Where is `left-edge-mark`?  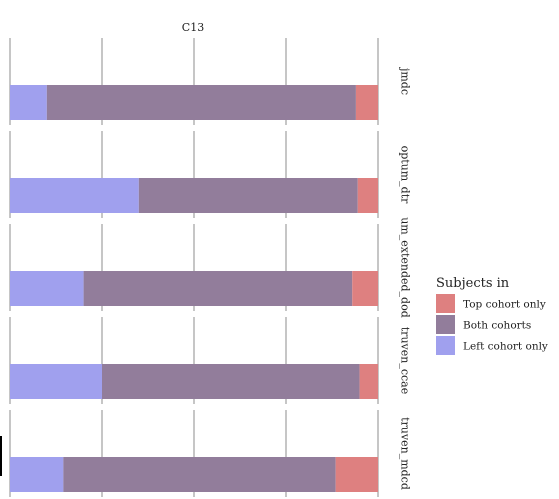 left-edge-mark is located at coordinates (1, 456).